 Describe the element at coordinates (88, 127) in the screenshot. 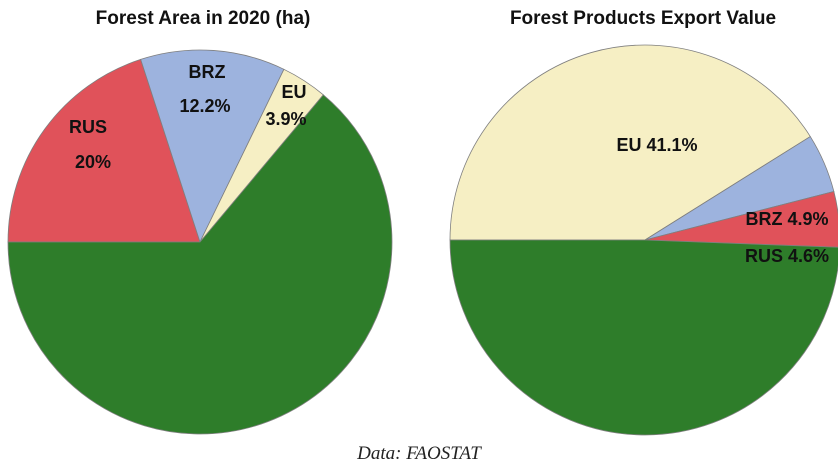

I see `forest-area-label-rus: RUS` at that location.